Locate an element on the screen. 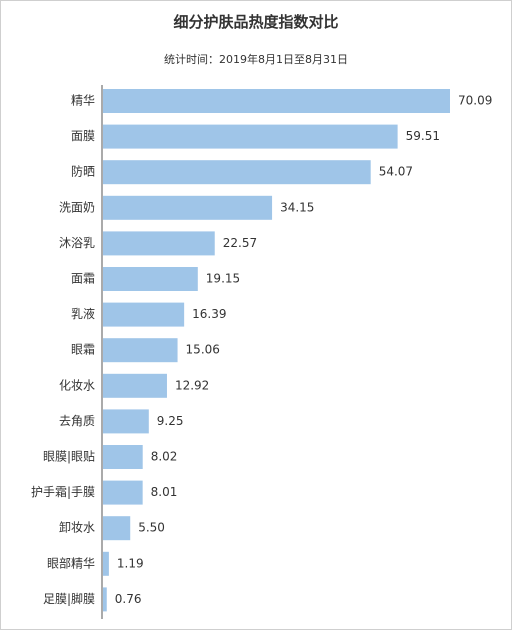  chart-subtitle: 统计时间：2019年8月1日至8月31日 is located at coordinates (256, 59).